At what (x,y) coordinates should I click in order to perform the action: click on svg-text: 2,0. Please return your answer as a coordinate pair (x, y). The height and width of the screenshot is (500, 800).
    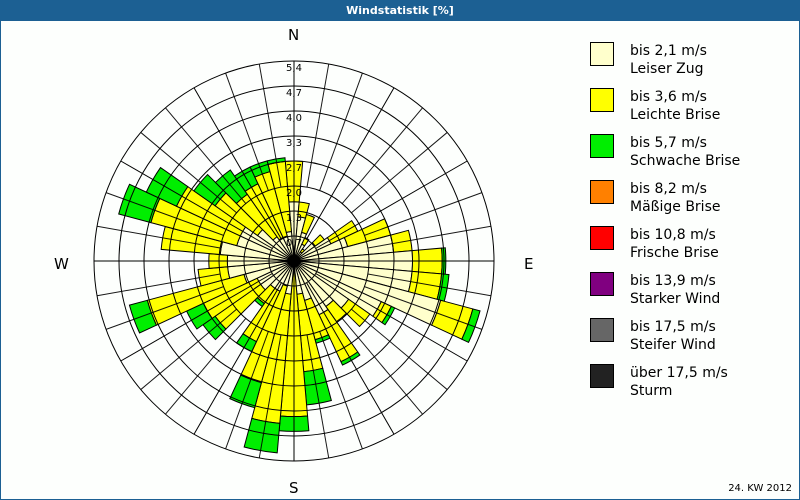
    Looking at the image, I should click on (294, 193).